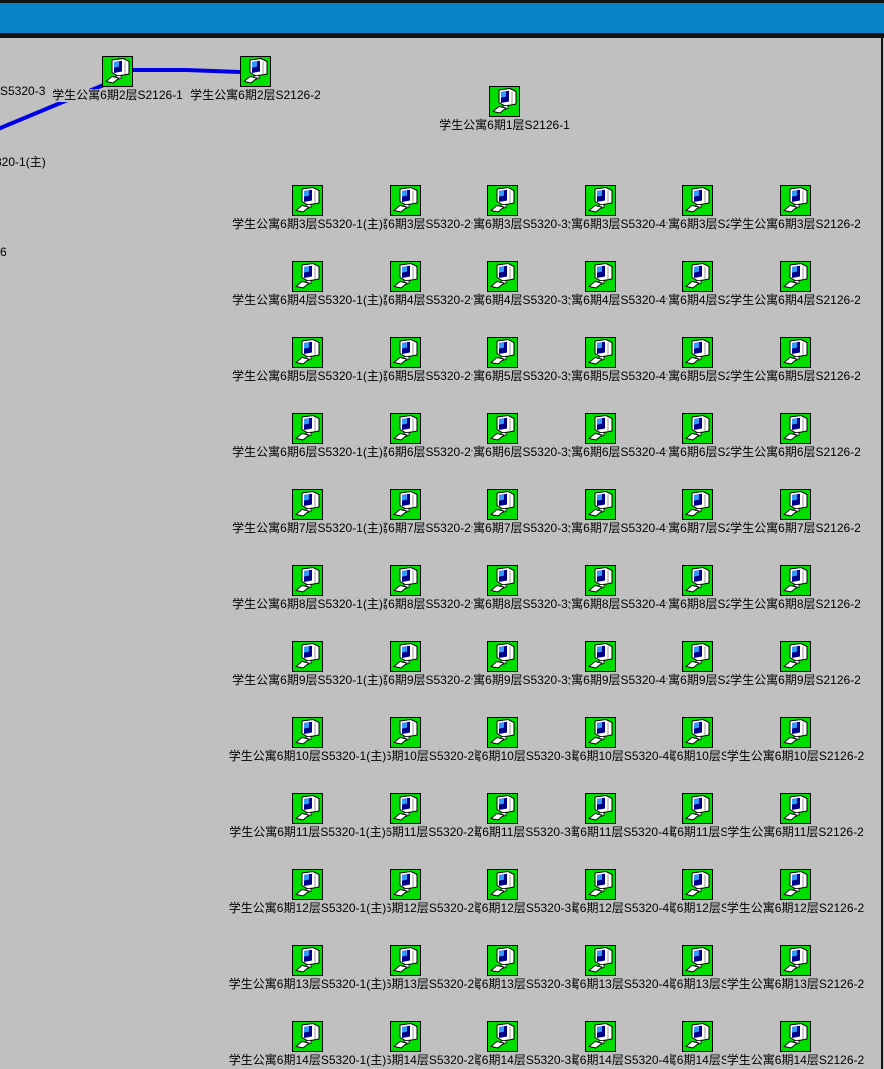 The image size is (884, 1069). Describe the element at coordinates (795, 376) in the screenshot. I see `device-label: 学生公寓6期5层S2126-2` at that location.